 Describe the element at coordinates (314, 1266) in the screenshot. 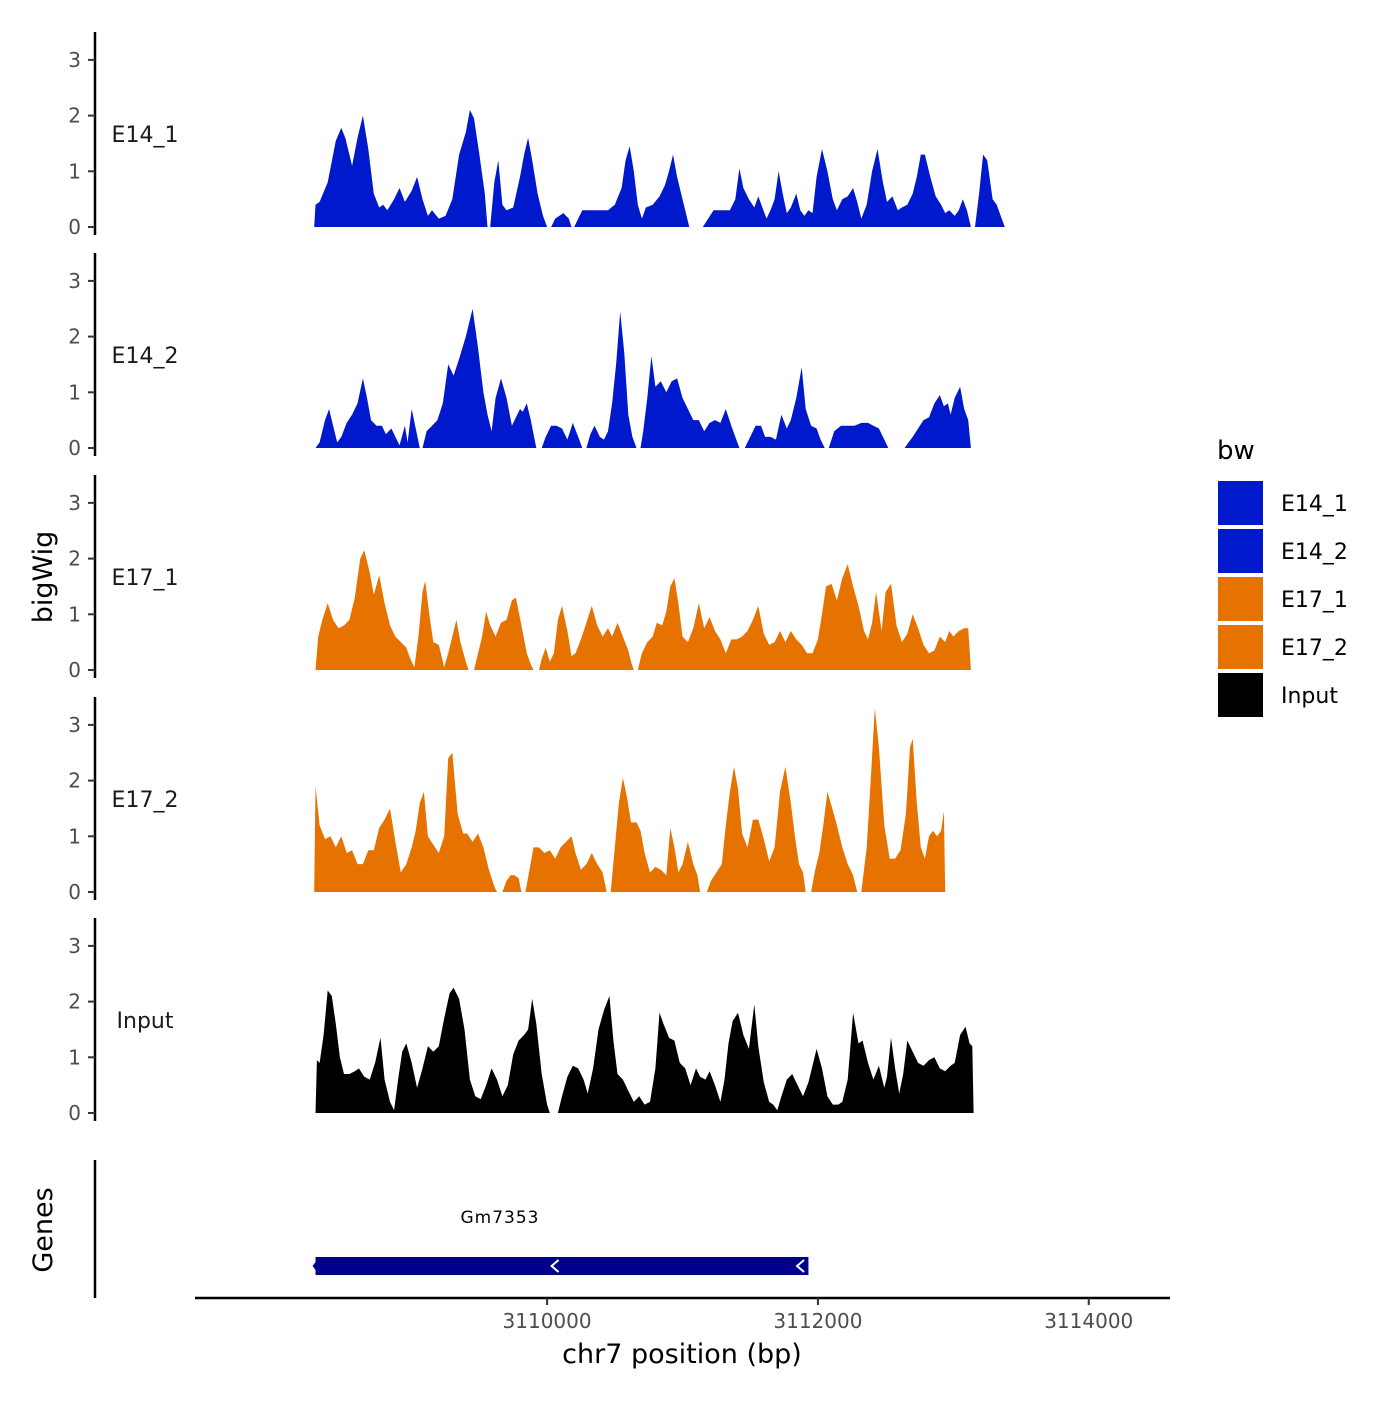

I see `gene-start-cap` at that location.